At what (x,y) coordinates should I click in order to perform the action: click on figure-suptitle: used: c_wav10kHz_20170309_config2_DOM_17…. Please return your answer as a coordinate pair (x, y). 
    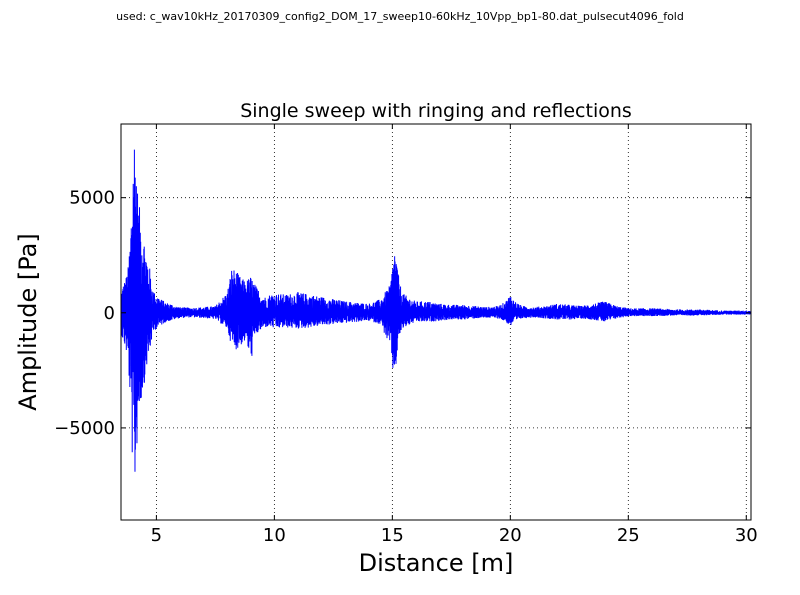
    Looking at the image, I should click on (400, 16).